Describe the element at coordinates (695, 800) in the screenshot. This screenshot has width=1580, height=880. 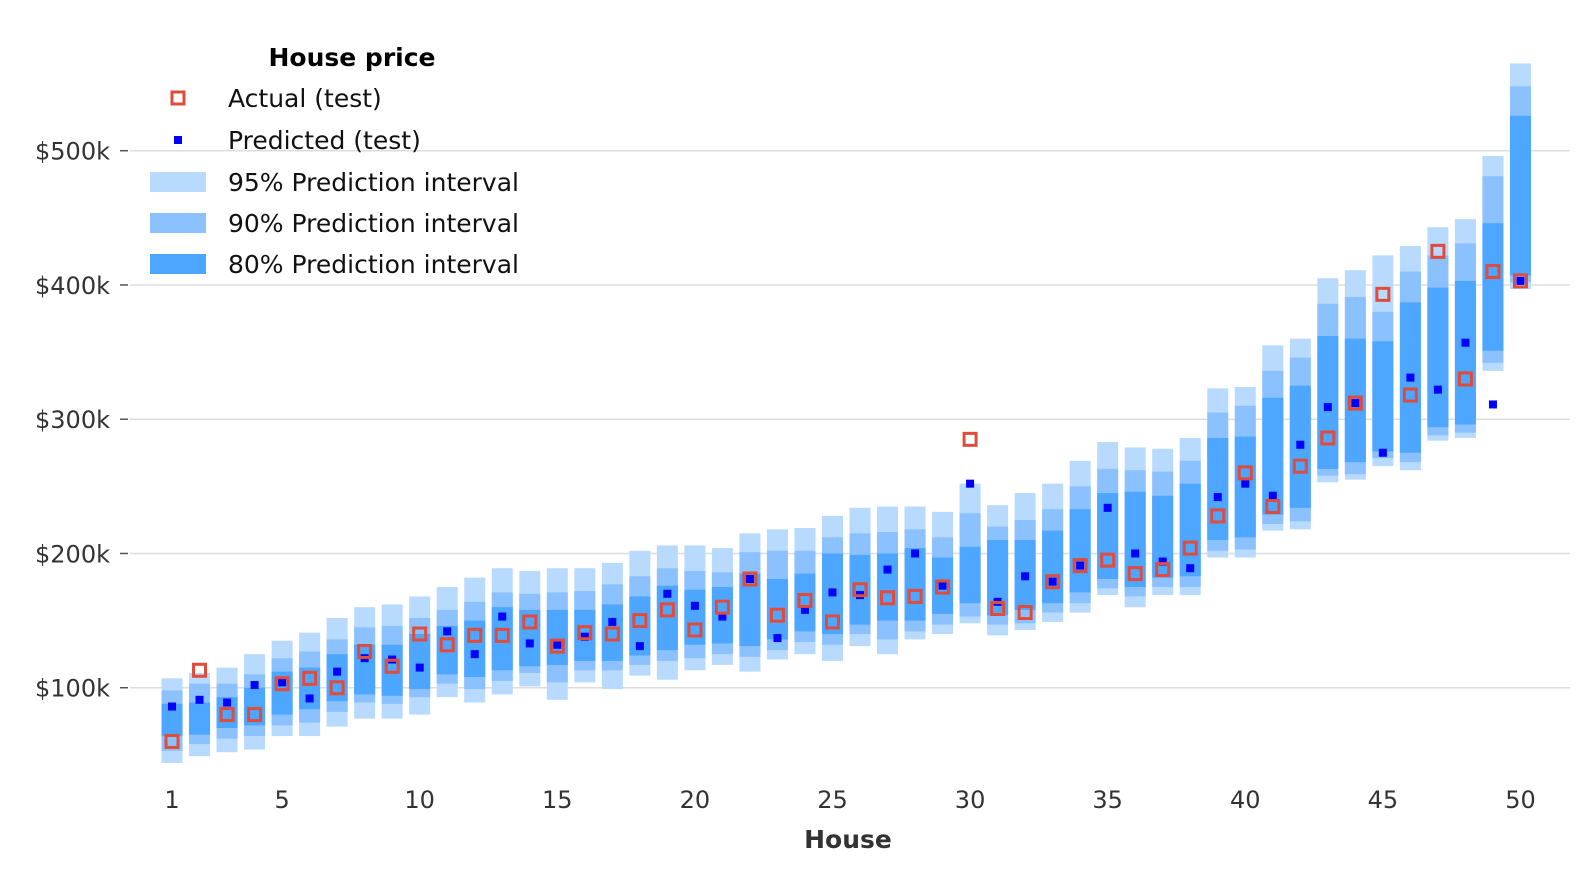
I see `x-tick-label-4: 20` at that location.